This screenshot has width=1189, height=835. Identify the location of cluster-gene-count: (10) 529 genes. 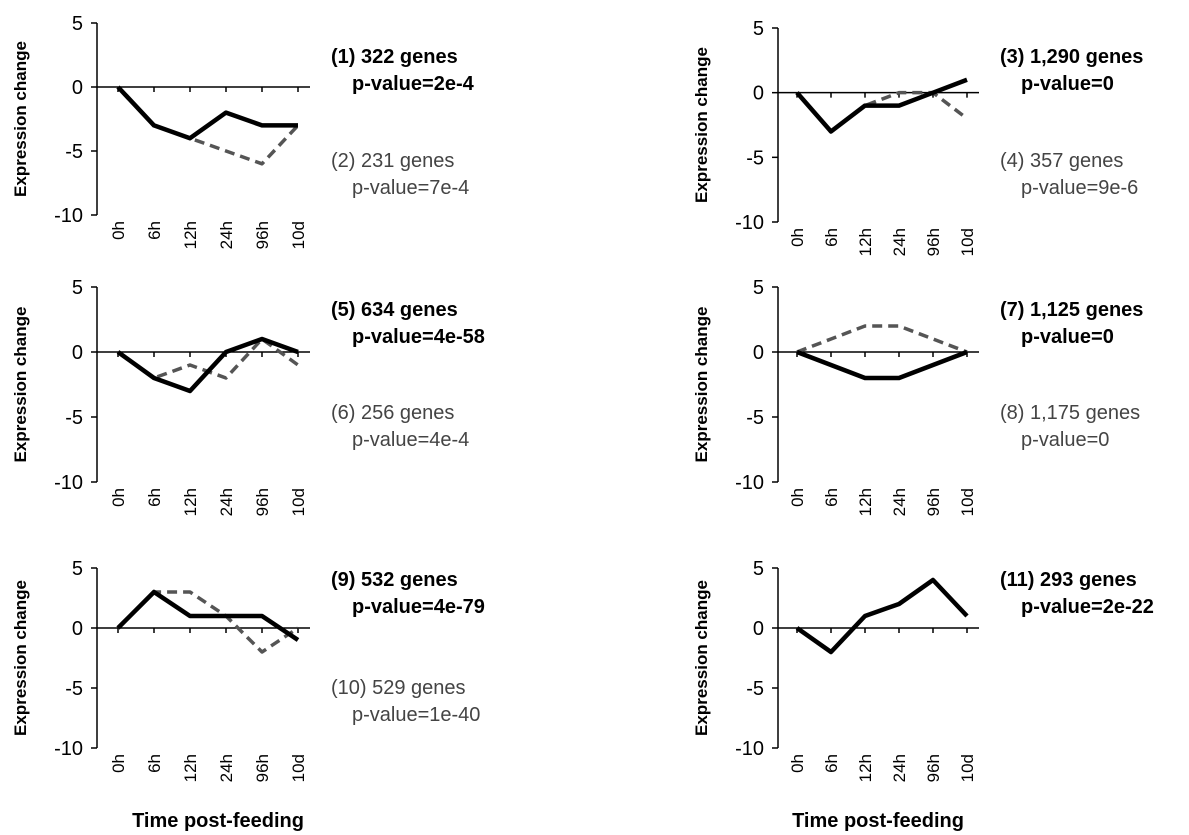
(398, 688).